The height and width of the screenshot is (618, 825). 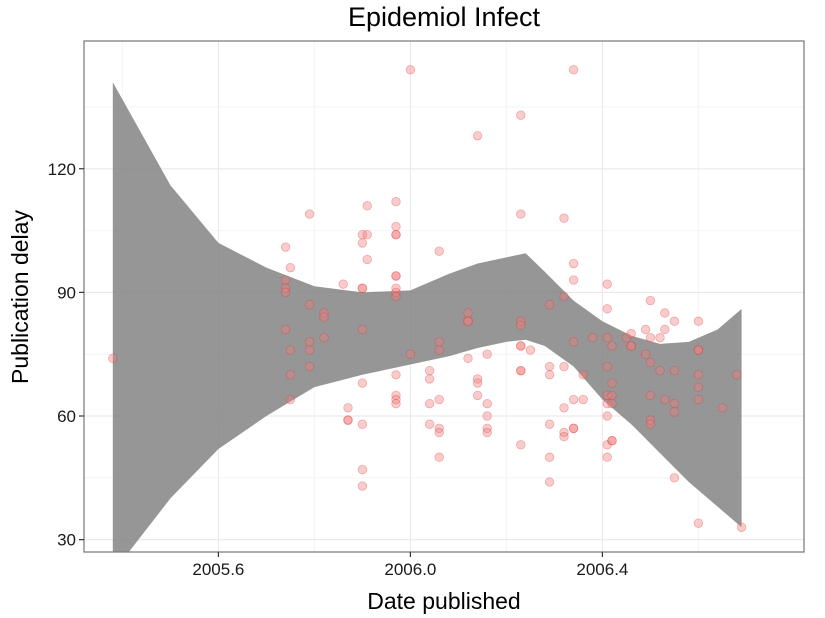 I want to click on y-tick-label: 90, so click(x=66, y=292).